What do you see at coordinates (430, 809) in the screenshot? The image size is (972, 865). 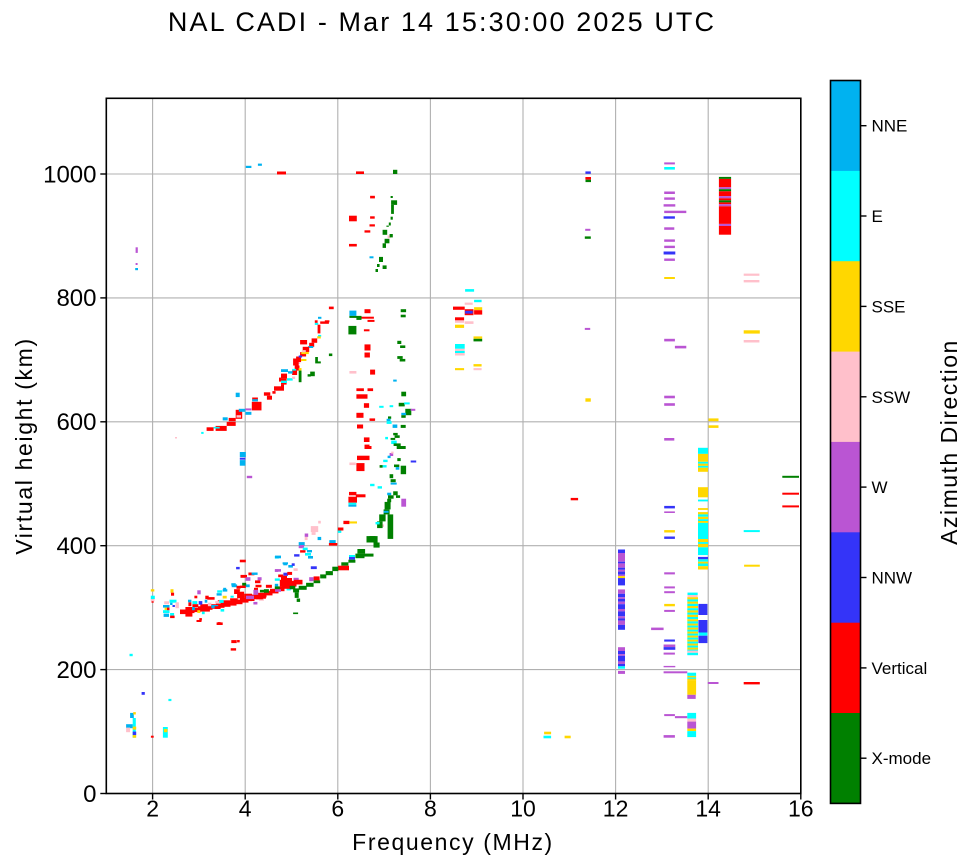 I see `svg-text: 8` at bounding box center [430, 809].